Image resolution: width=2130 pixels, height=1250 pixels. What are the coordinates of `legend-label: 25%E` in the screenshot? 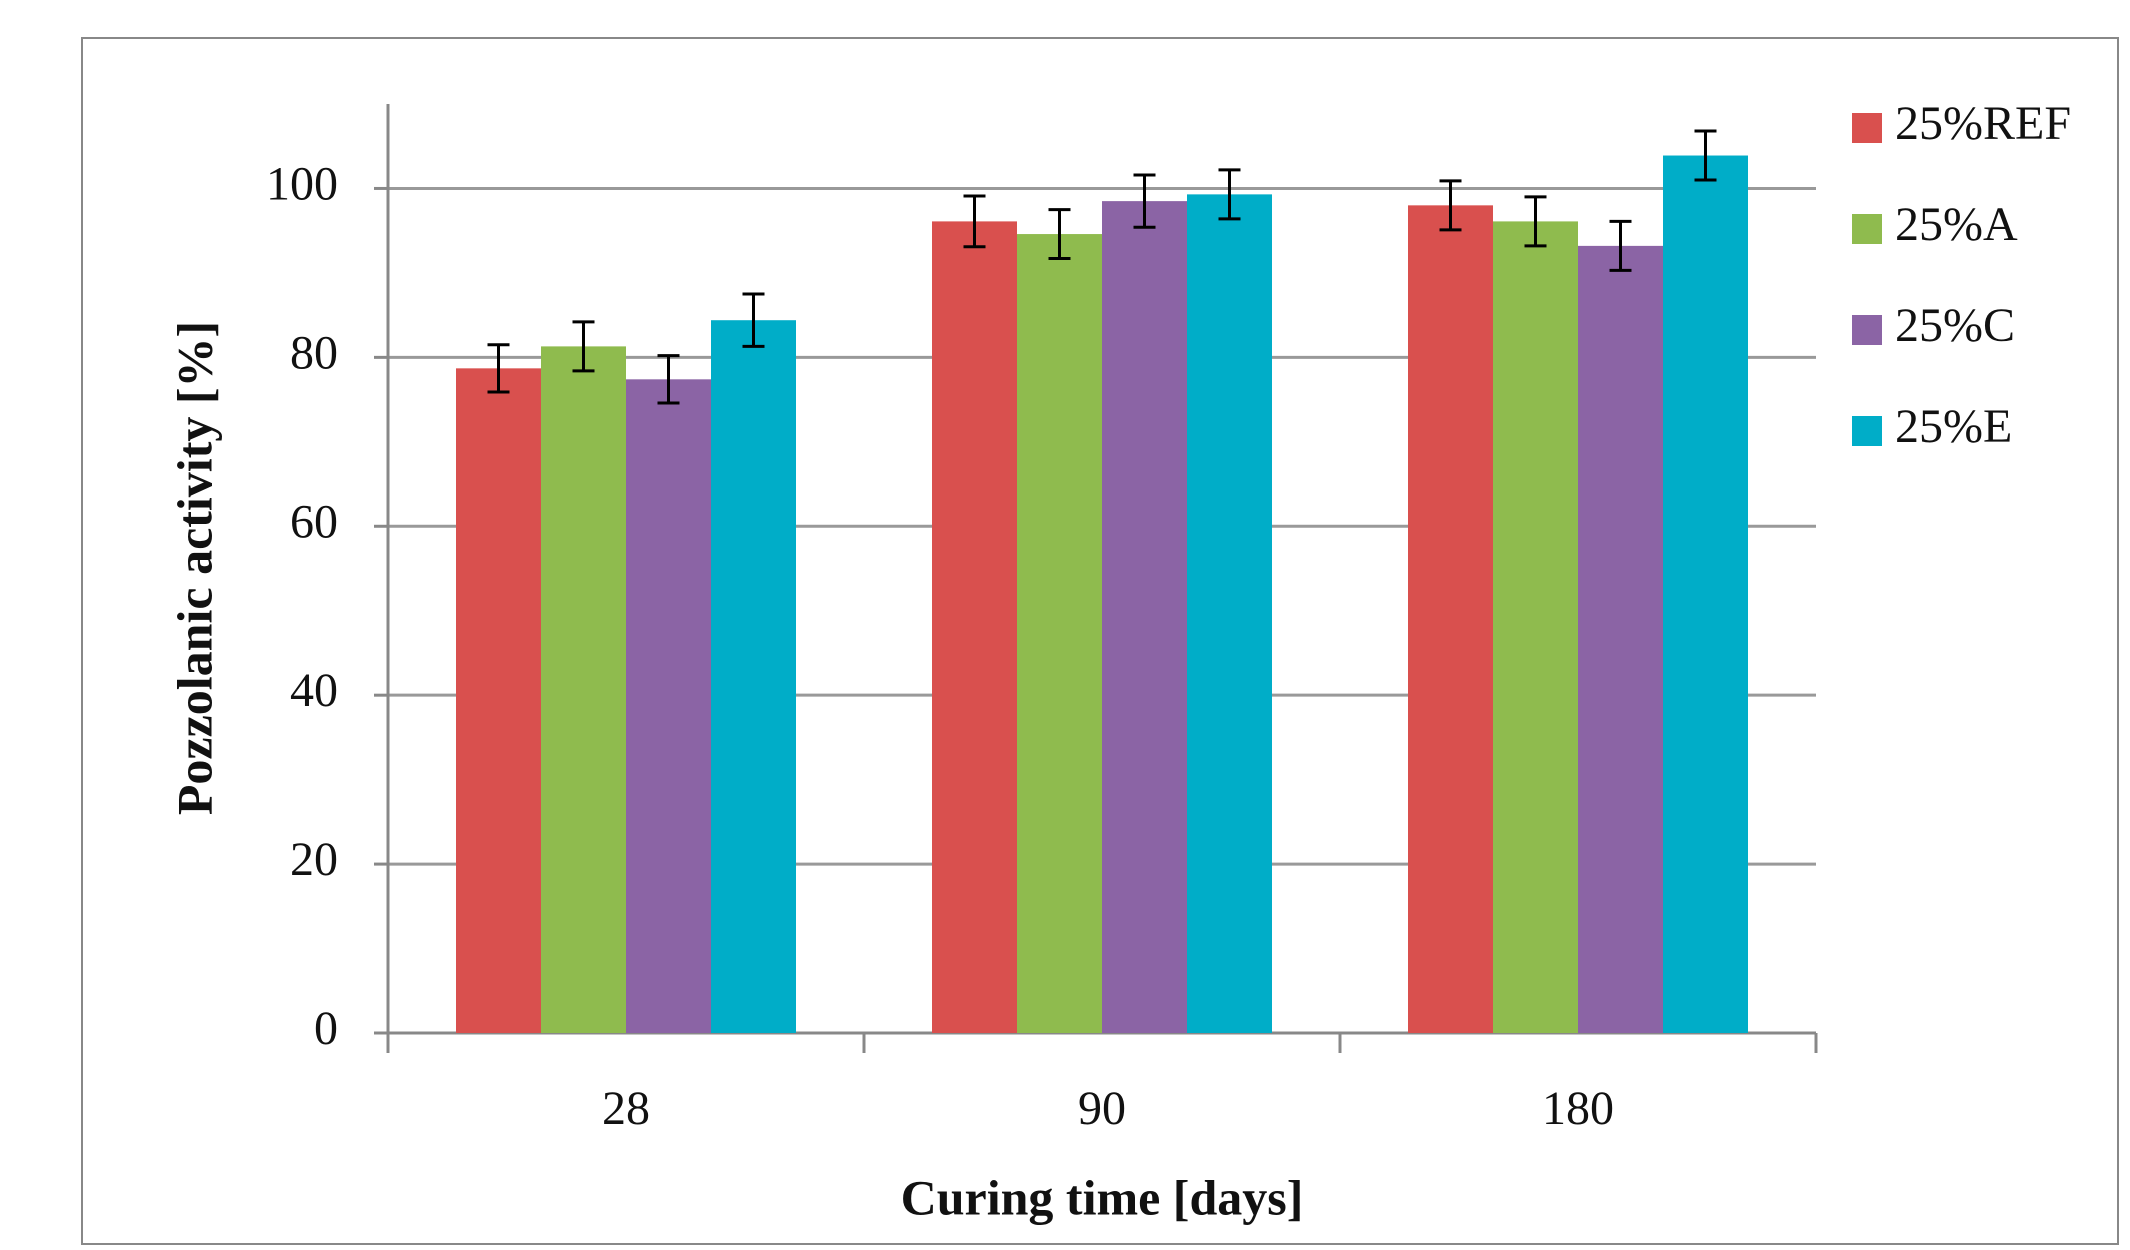 It's located at (1953, 426).